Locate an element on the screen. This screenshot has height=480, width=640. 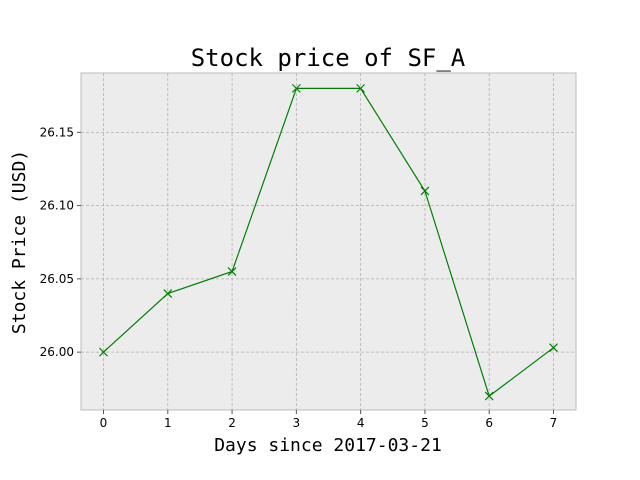
y-tick-label: 26.05 is located at coordinates (57, 279).